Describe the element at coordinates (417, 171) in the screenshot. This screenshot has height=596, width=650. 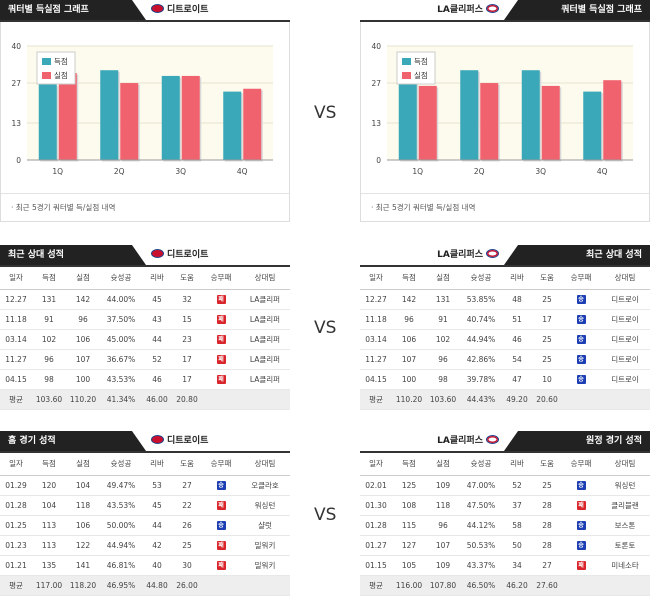
I see `x-tick-label: 1Q` at that location.